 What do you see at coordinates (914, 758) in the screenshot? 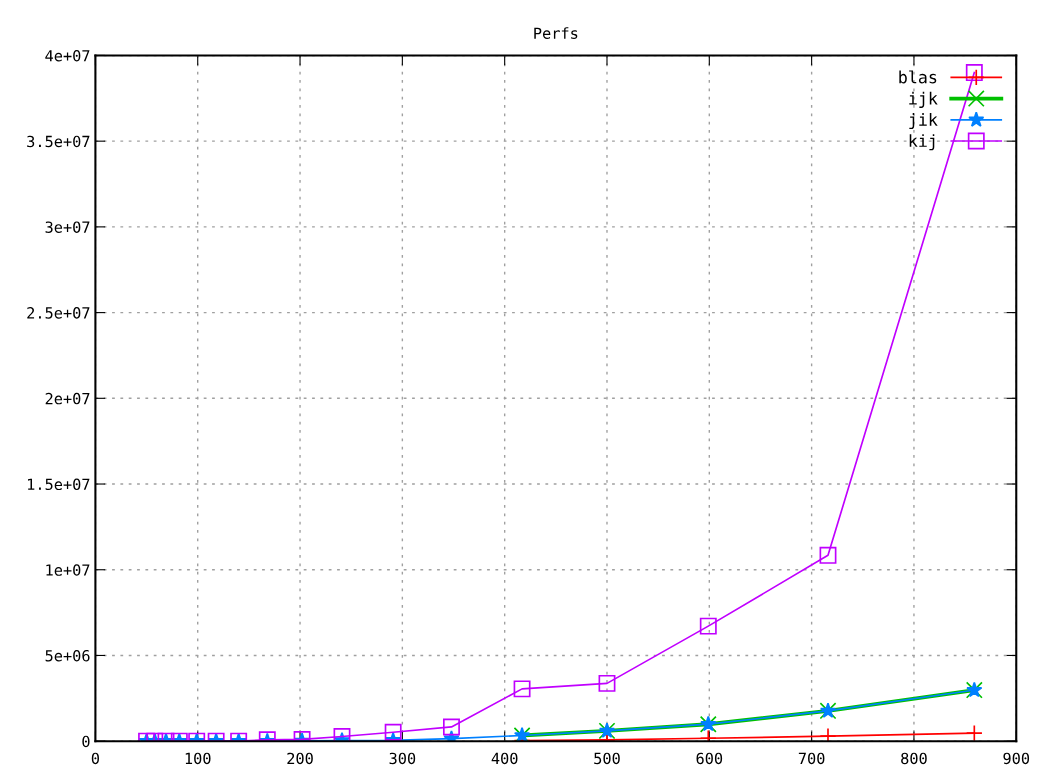
I see `x-tick-label: 800` at bounding box center [914, 758].